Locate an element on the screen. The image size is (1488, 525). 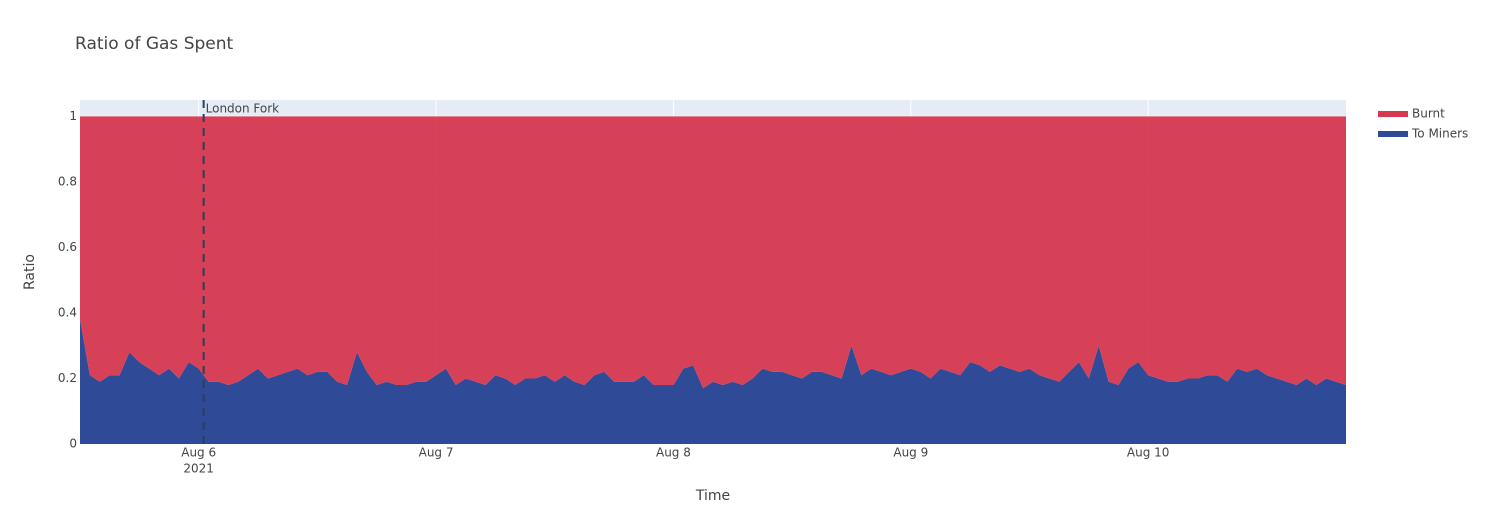
y-tick-label: 1 is located at coordinates (73, 116).